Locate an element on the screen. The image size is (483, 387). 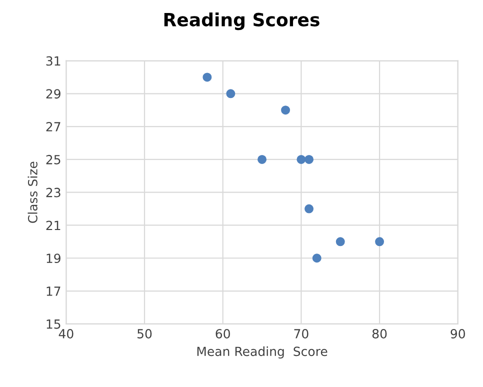
x-tick-label: 70 is located at coordinates (301, 333).